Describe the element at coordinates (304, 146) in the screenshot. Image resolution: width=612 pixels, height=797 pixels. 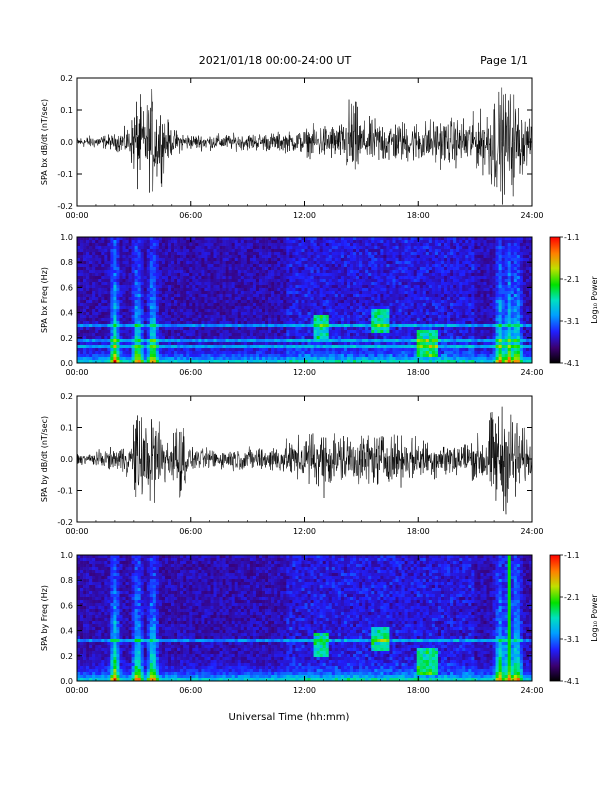
I see `bx-timeseries-trace` at that location.